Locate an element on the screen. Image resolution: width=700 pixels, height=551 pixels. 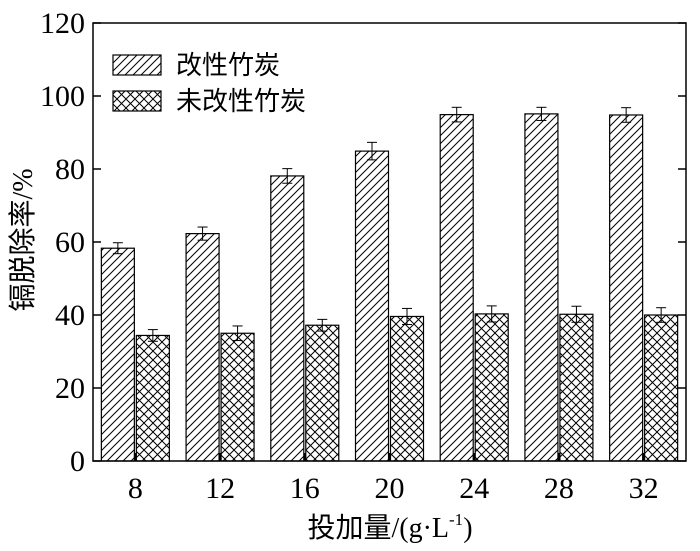
y-tick-label: 0 is located at coordinates (77, 461).